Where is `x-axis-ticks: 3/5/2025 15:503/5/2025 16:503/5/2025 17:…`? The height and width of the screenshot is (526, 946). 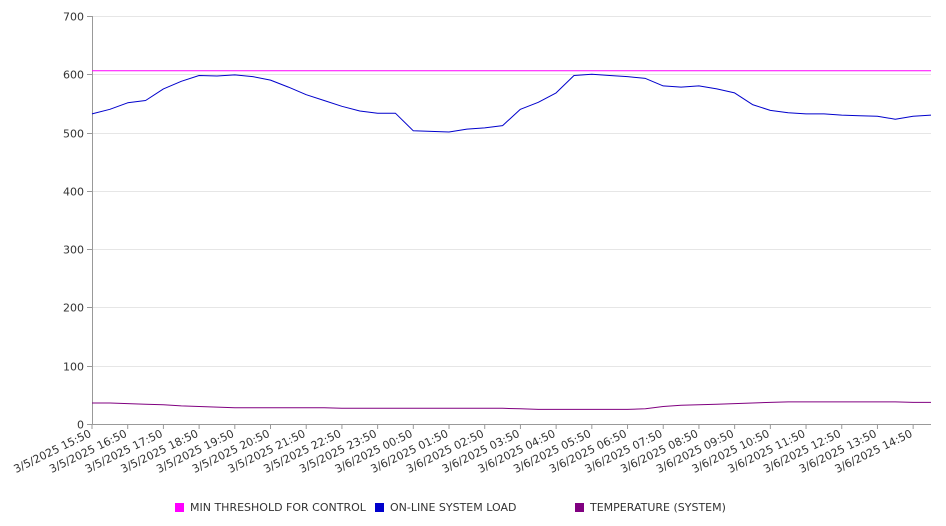 x-axis-ticks: 3/5/2025 15:503/5/2025 16:503/5/2025 17:… is located at coordinates (463, 450).